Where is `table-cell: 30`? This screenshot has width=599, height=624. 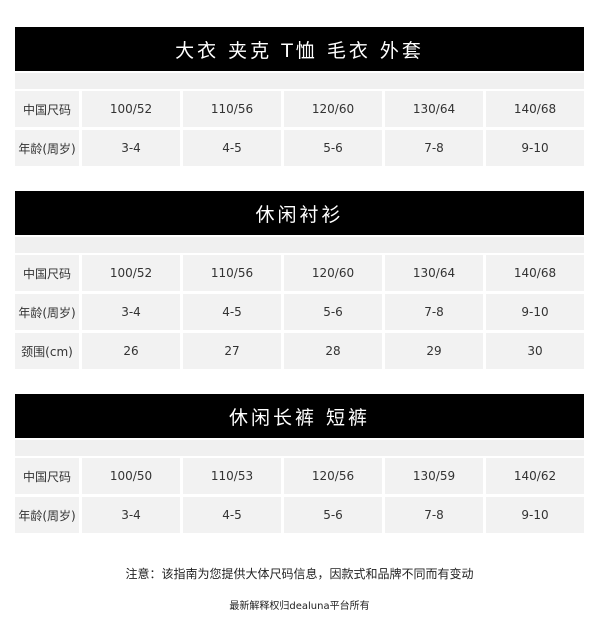
table-cell: 30 is located at coordinates (535, 351).